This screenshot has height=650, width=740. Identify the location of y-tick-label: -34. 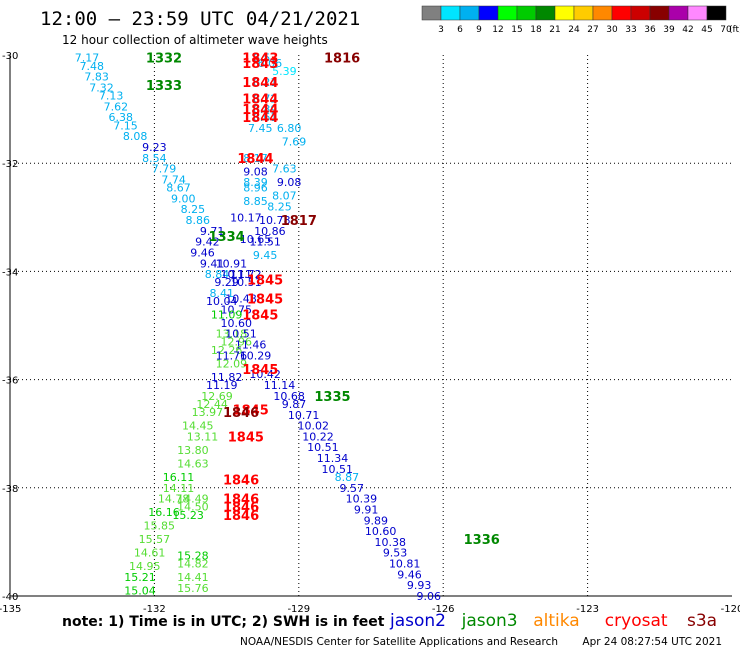
(10, 272).